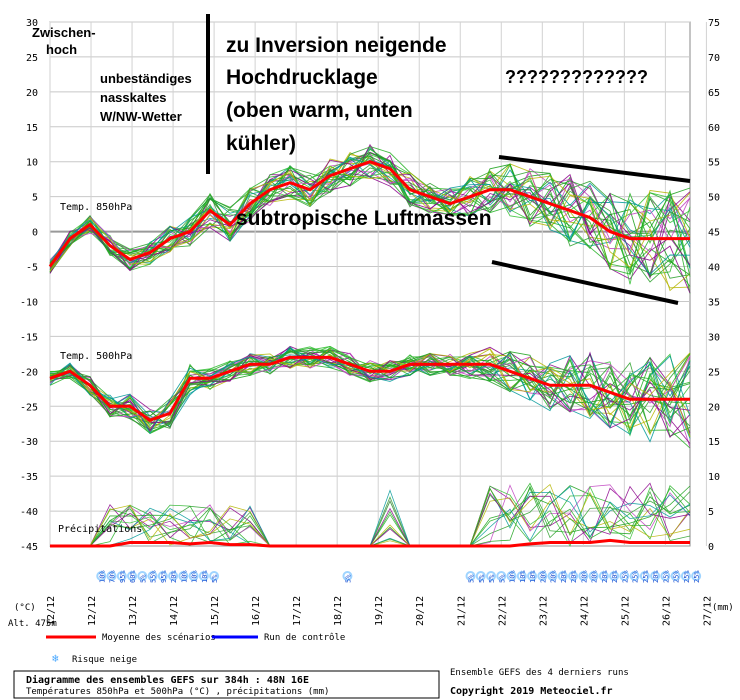 This screenshot has height=700, width=740. What do you see at coordinates (304, 637) in the screenshot?
I see `legend-control-label: Run de contrôle` at bounding box center [304, 637].